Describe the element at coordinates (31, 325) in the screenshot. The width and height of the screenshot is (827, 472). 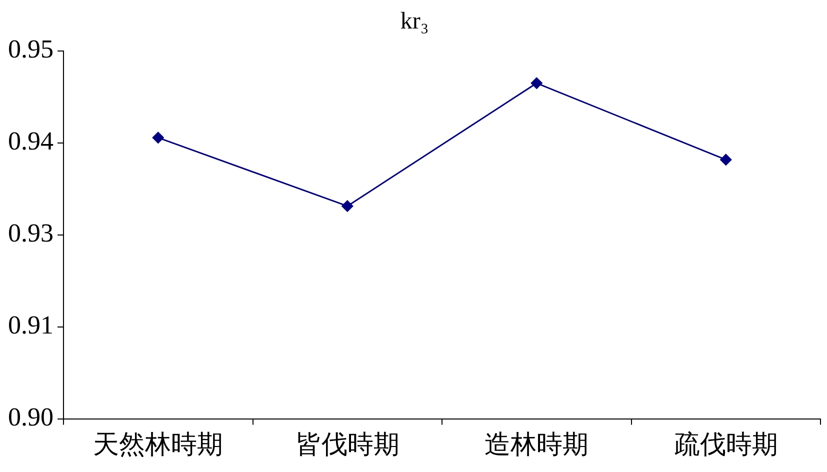
I see `y-tick-label: 0.91` at that location.